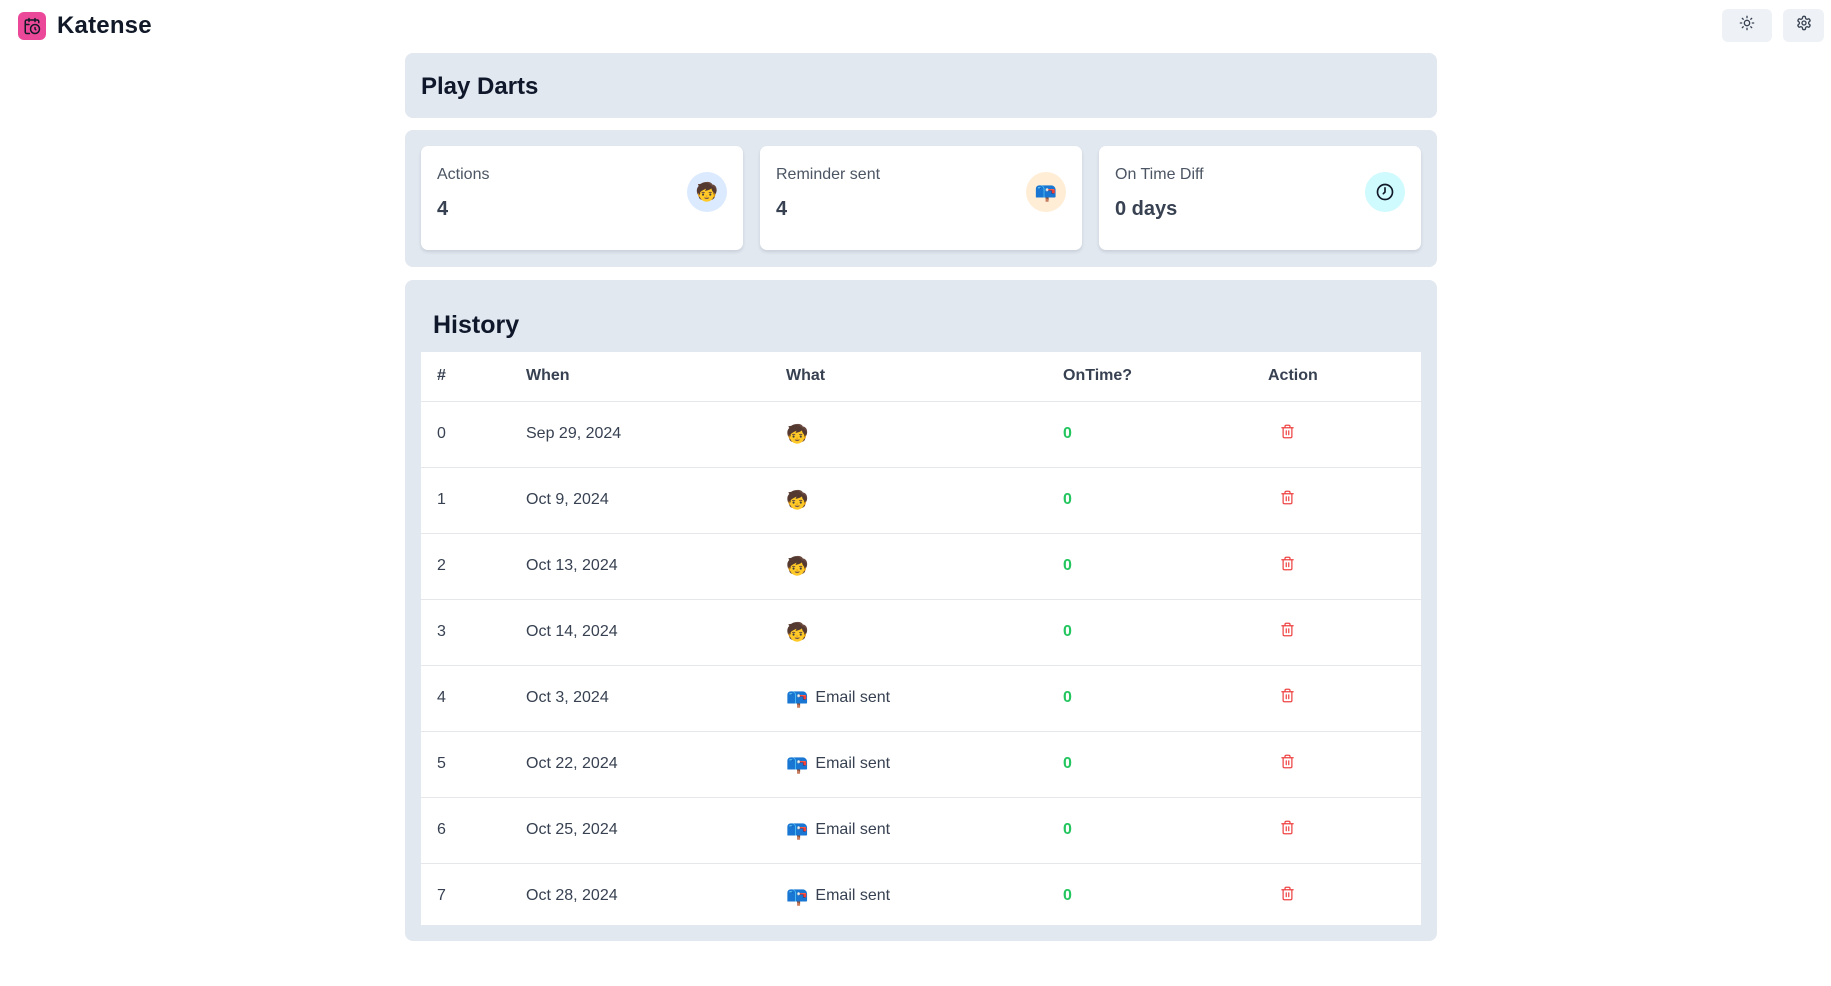  Describe the element at coordinates (441, 895) in the screenshot. I see `row-number: 7` at that location.